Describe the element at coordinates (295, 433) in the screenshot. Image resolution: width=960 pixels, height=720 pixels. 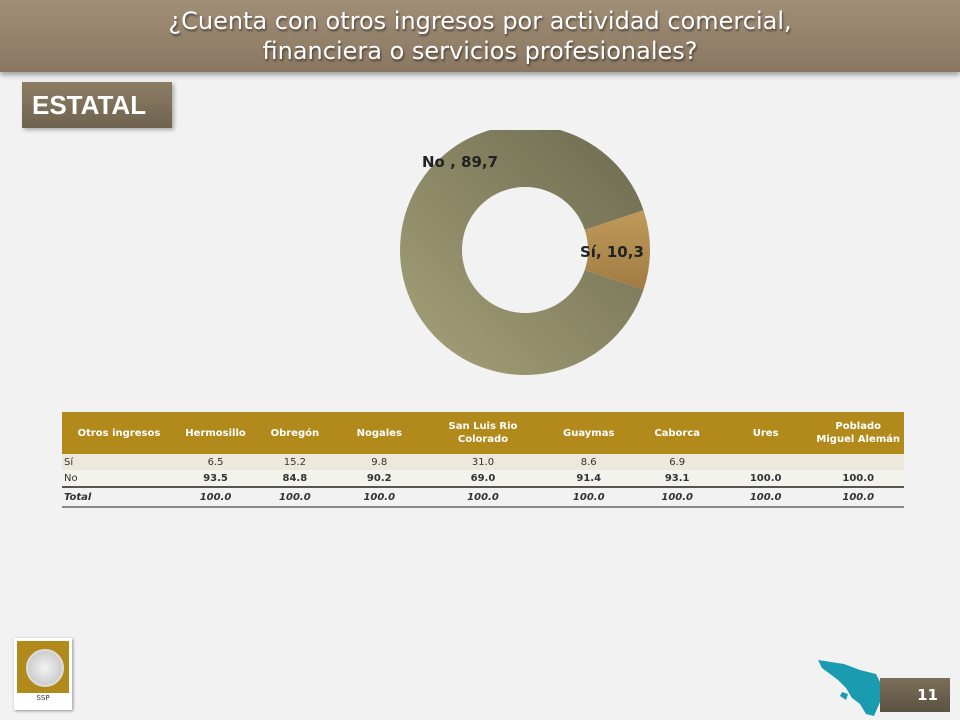
I see `column-header: Obregón` at that location.